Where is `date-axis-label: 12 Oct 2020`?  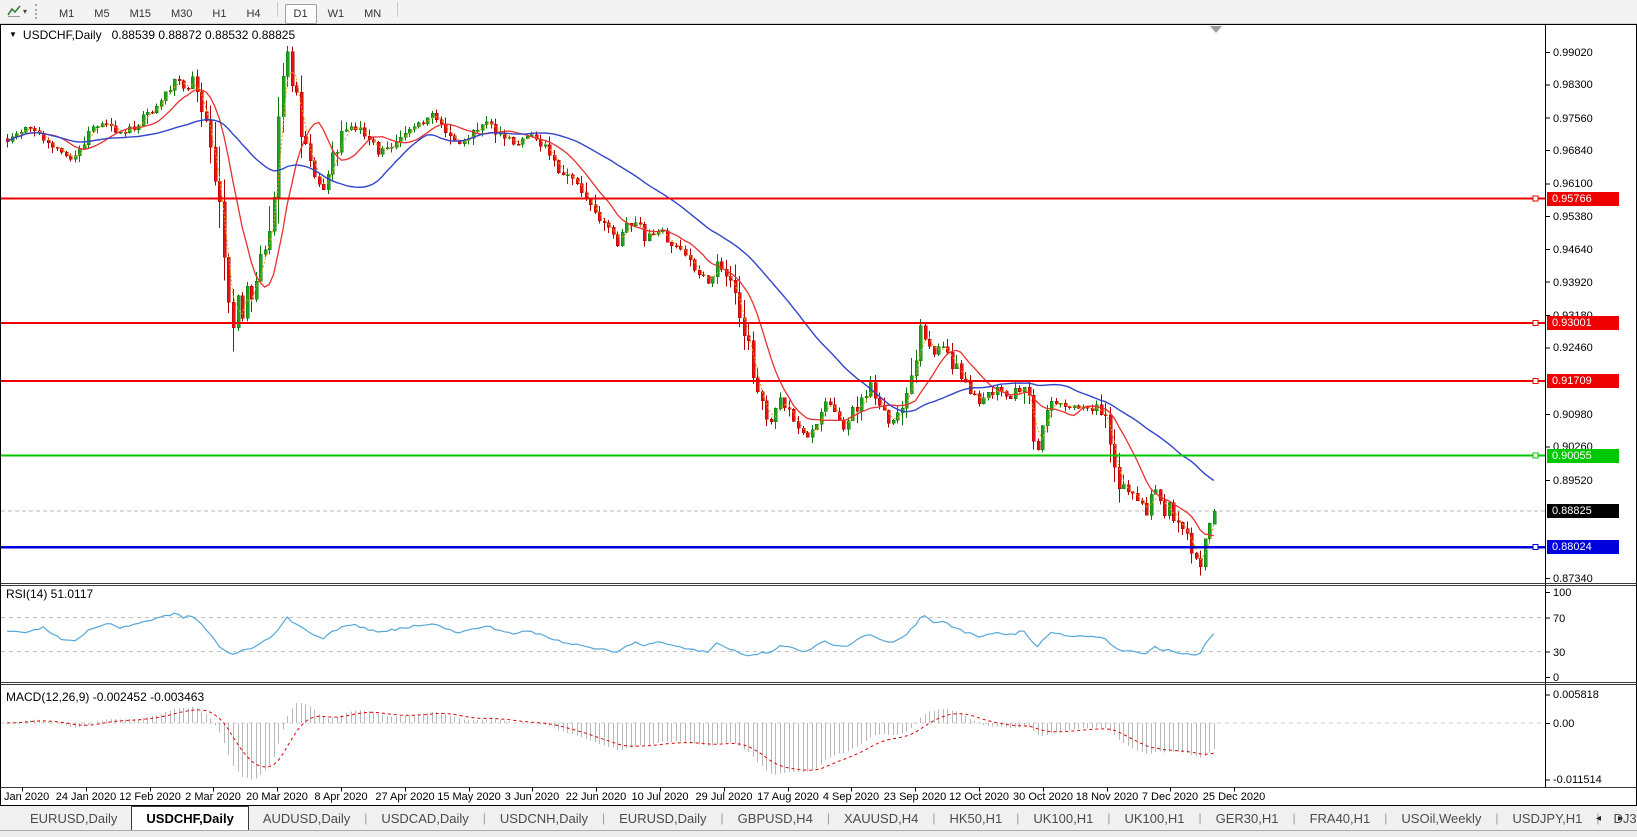
date-axis-label: 12 Oct 2020 is located at coordinates (979, 797).